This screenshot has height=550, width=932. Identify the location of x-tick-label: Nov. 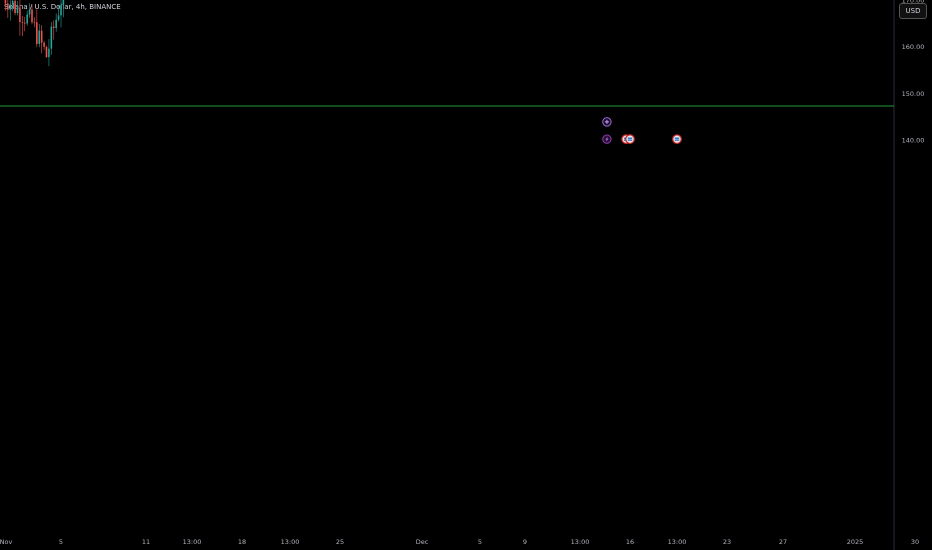
(6, 542).